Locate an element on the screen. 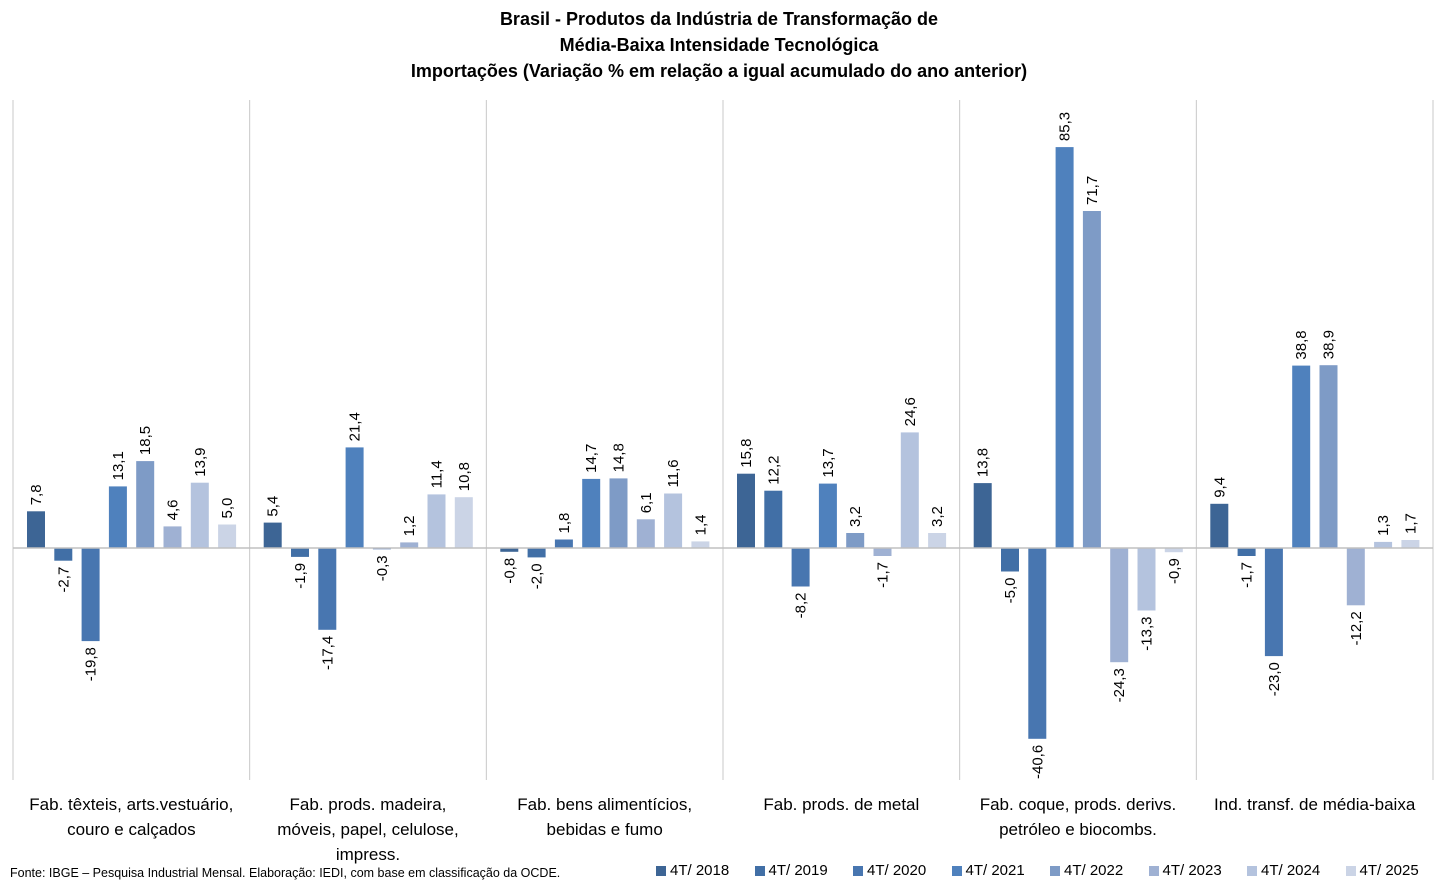 Image resolution: width=1438 pixels, height=890 pixels. bar-data-label: -19,8 is located at coordinates (91, 664).